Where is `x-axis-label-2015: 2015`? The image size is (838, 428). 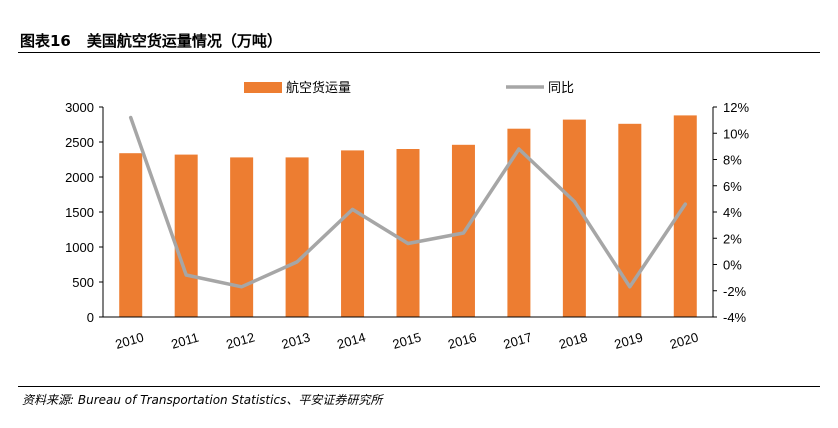 x-axis-label-2015: 2015 is located at coordinates (407, 340).